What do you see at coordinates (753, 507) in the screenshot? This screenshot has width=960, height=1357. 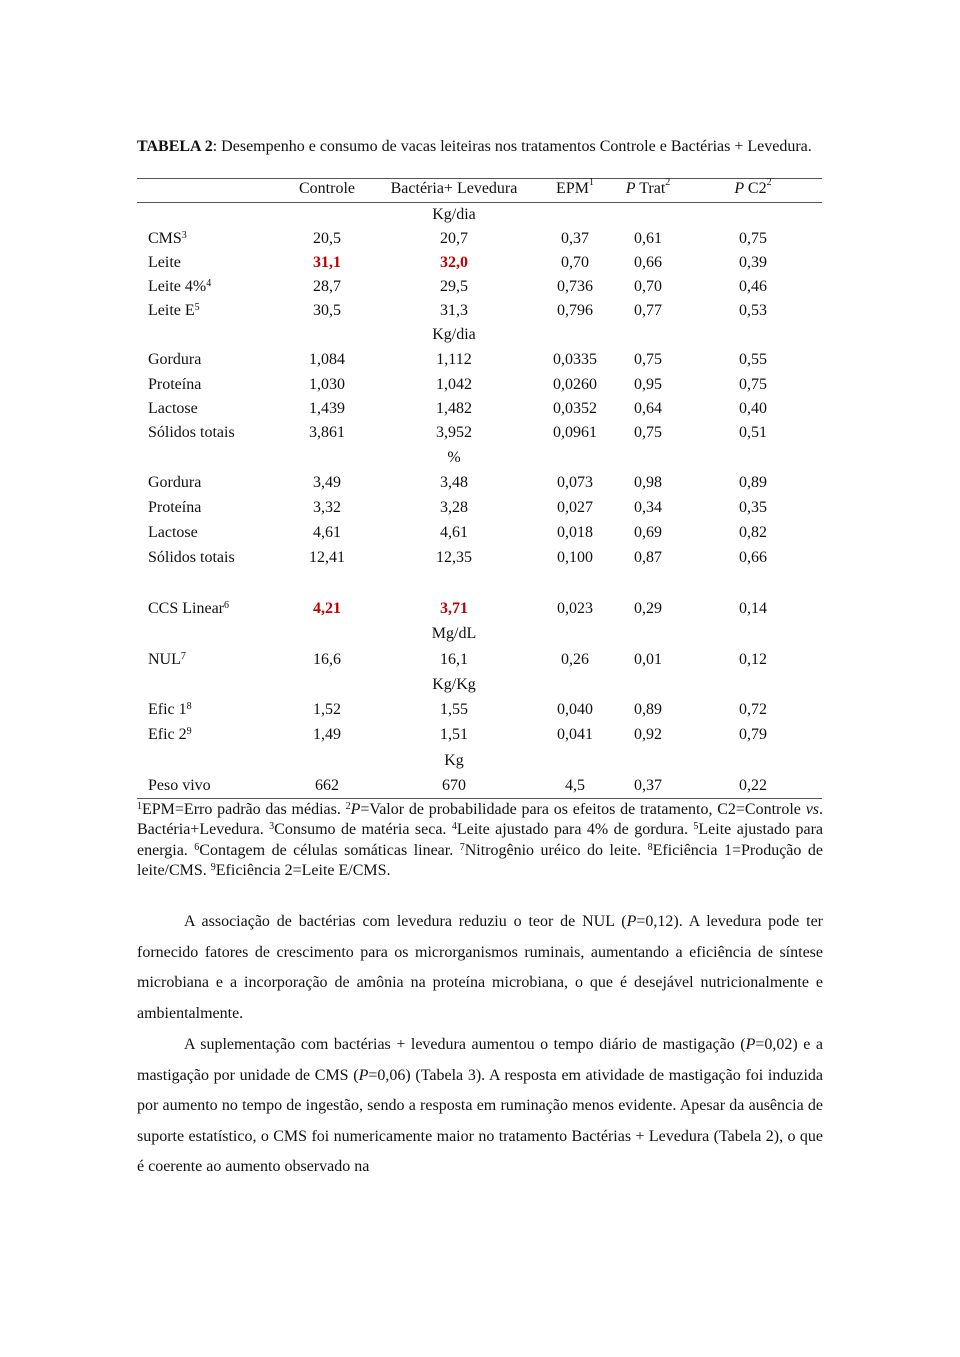 I see `table-cell: 0,35` at bounding box center [753, 507].